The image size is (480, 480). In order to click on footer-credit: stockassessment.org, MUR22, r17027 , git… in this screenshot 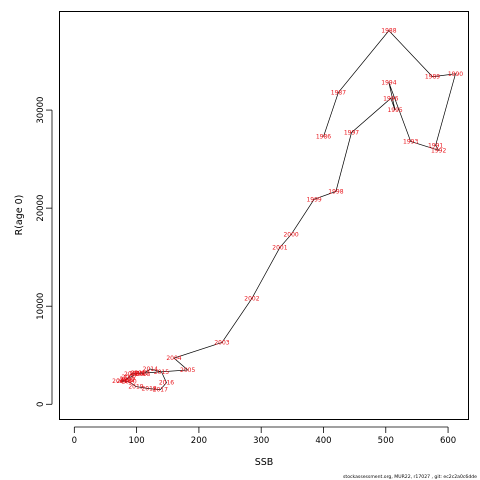, I will do `click(410, 477)`.